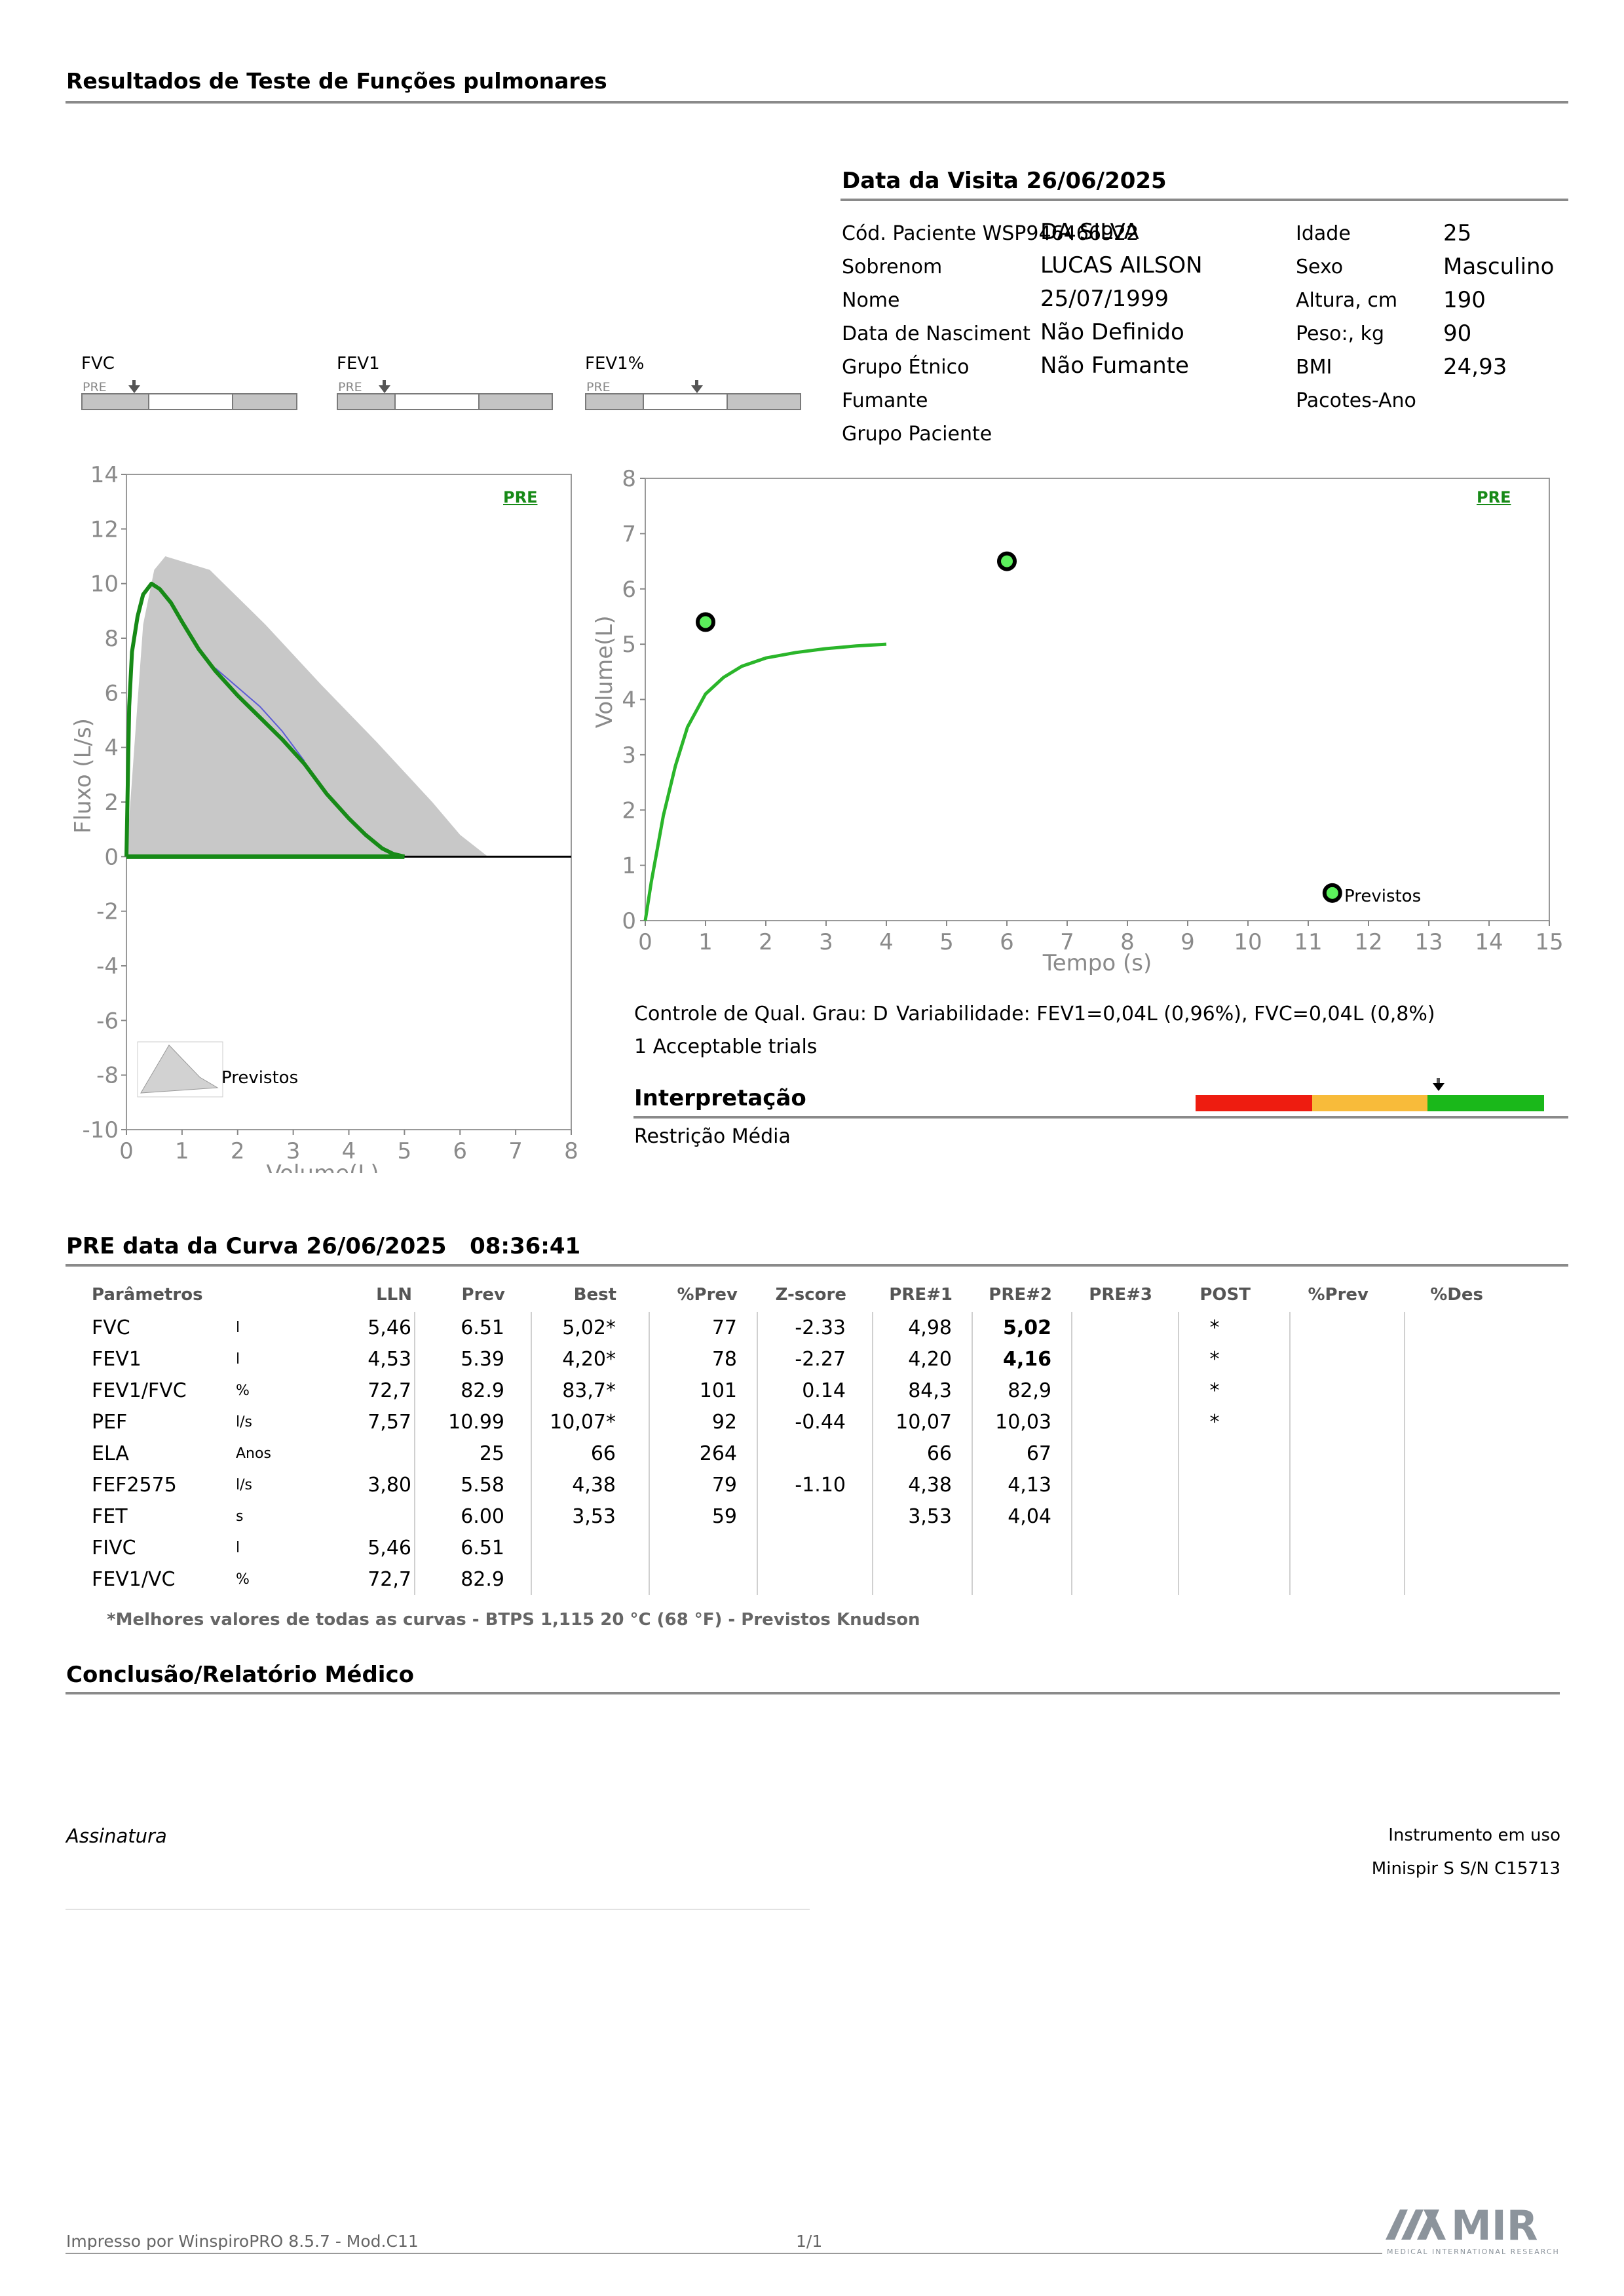  Describe the element at coordinates (1022, 1516) in the screenshot. I see `table-cell-6-8: 4,04` at that location.